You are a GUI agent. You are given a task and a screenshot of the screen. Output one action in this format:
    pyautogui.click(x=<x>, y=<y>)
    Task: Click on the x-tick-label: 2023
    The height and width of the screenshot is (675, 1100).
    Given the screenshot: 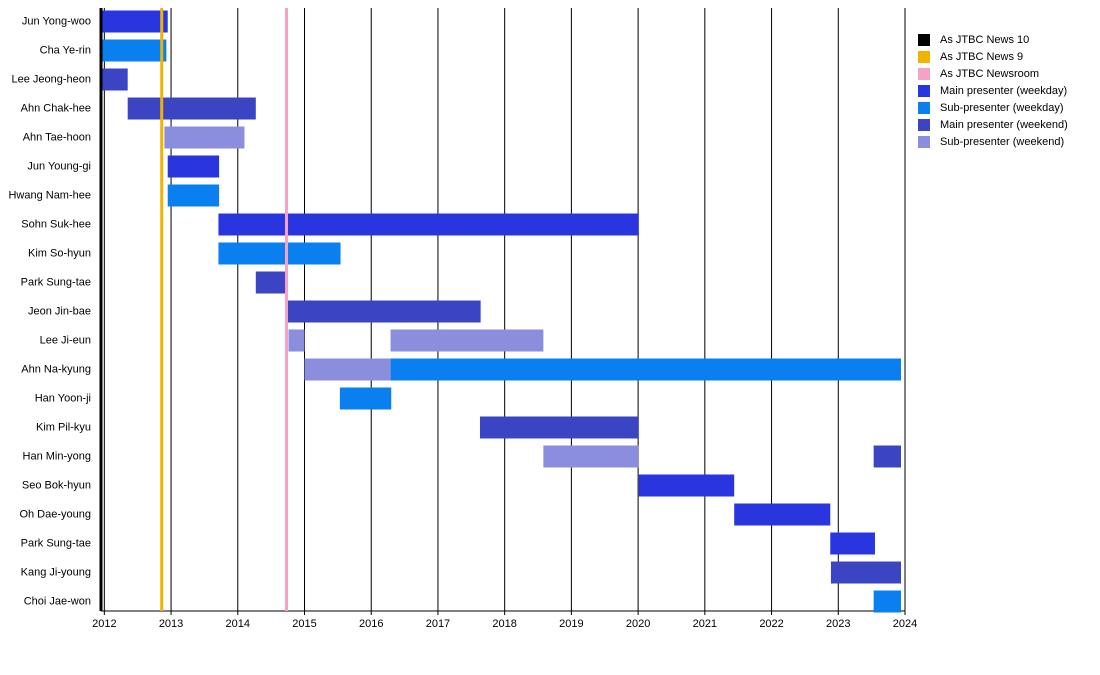 What is the action you would take?
    pyautogui.click(x=838, y=624)
    